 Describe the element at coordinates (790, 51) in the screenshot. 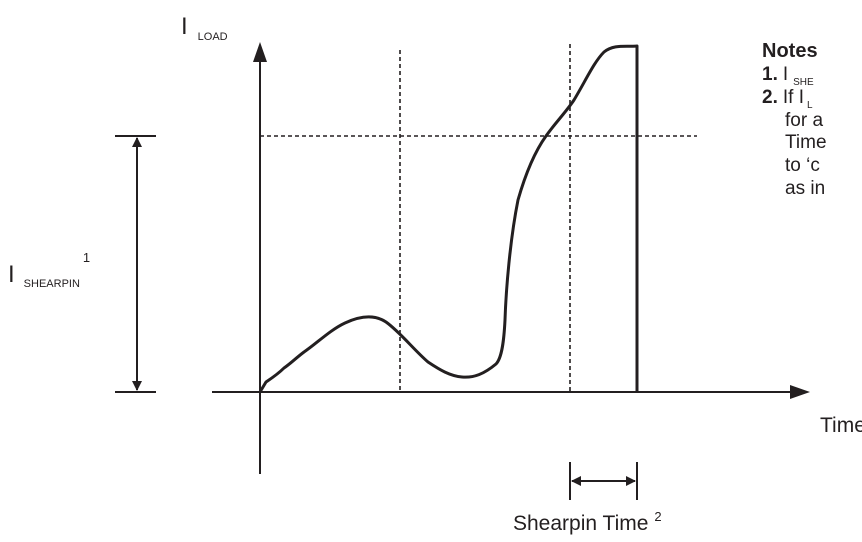

I see `notes-heading: Notes` at that location.